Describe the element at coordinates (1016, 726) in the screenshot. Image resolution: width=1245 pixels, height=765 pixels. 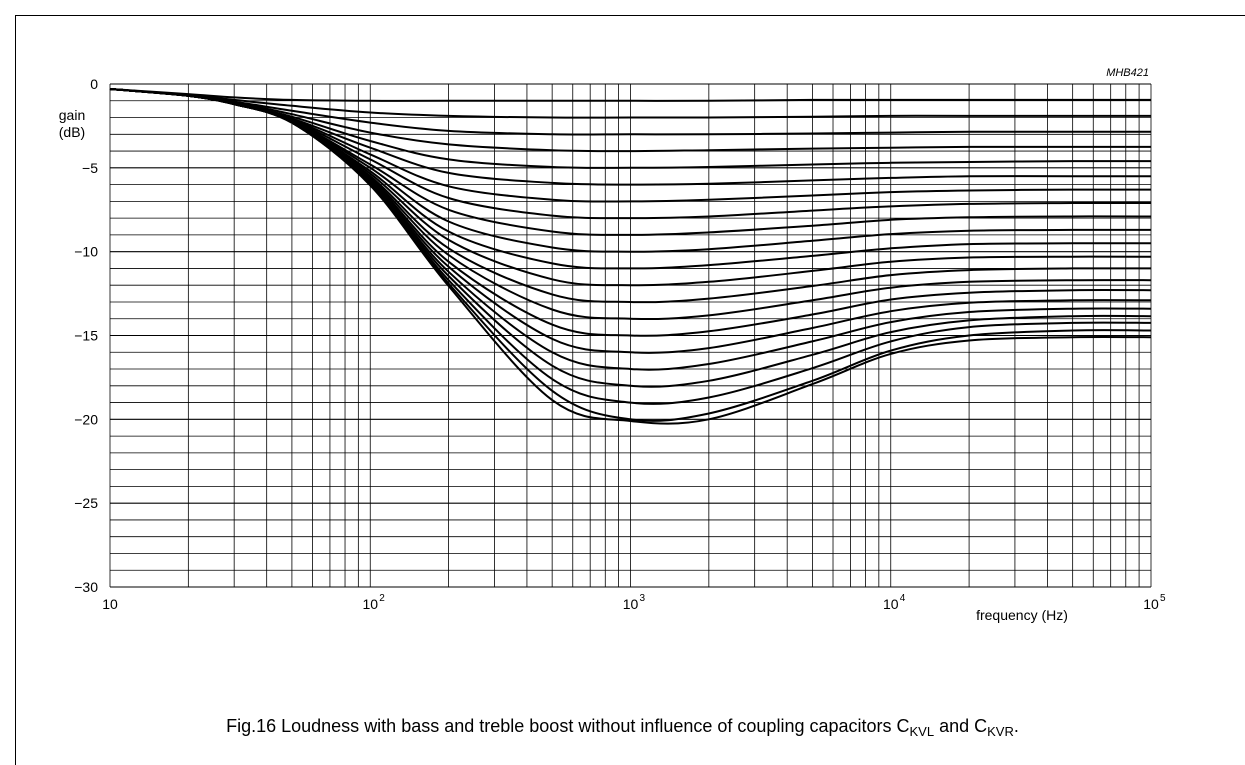
I see `caption-end: .` at that location.